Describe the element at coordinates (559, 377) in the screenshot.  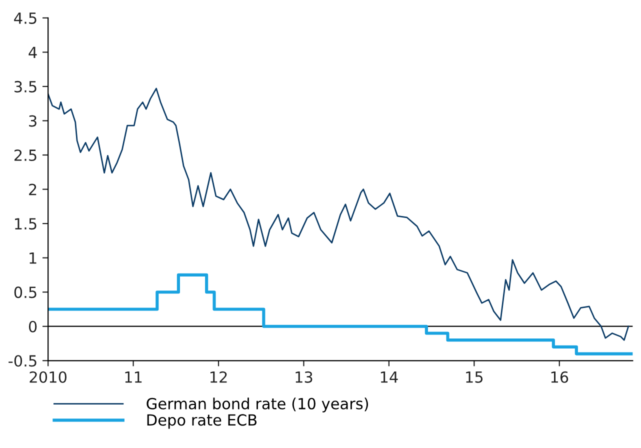
I see `x-tick-label: 16` at that location.